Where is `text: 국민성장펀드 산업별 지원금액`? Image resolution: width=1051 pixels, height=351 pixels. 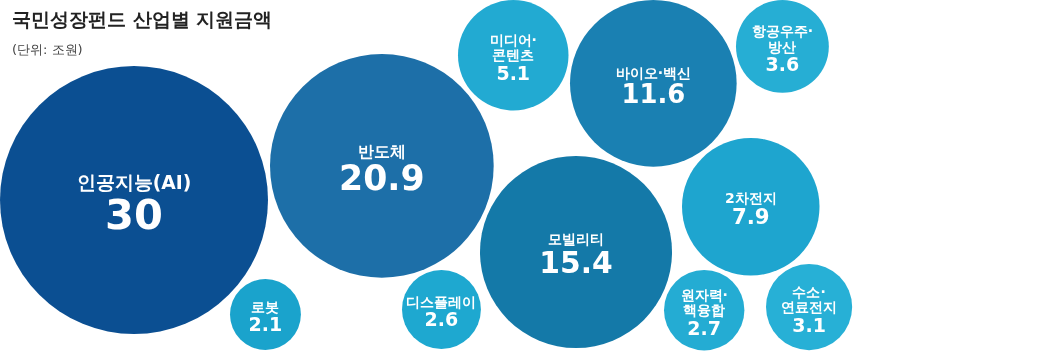 text: 국민성장펀드 산업별 지원금액 is located at coordinates (142, 19).